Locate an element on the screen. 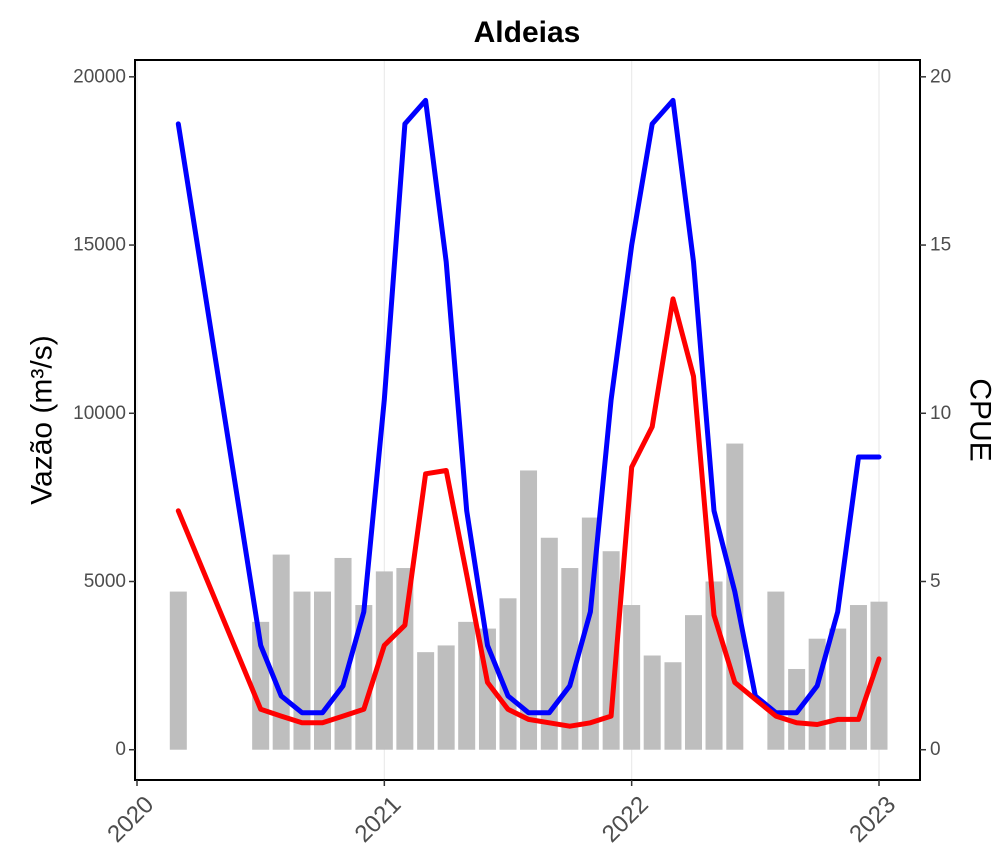  left-tick-label: 0 is located at coordinates (120, 749).